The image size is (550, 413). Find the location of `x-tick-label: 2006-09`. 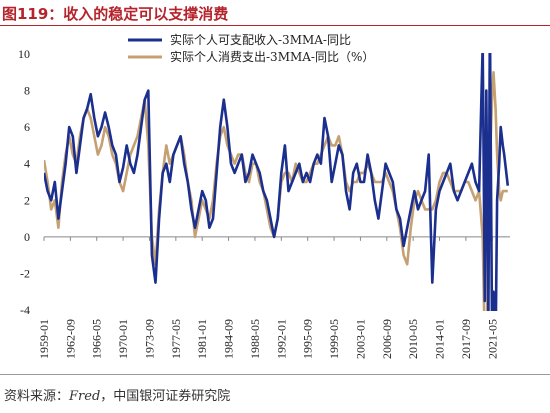

x-tick-label: 2006-09 is located at coordinates (387, 339).